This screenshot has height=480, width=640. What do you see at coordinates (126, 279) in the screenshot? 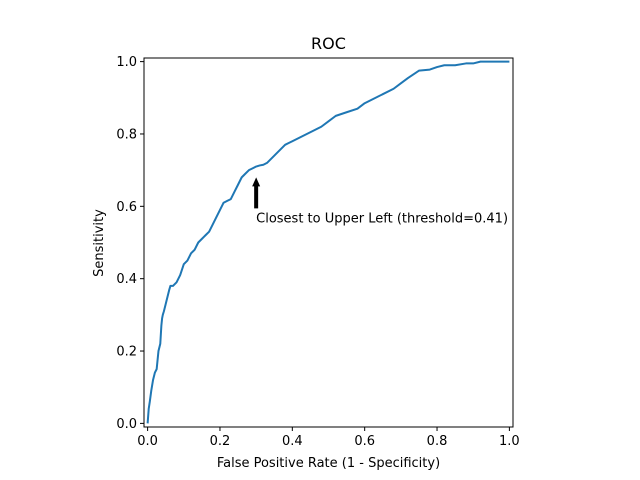
I see `y-tick-label: 0.4` at bounding box center [126, 279].